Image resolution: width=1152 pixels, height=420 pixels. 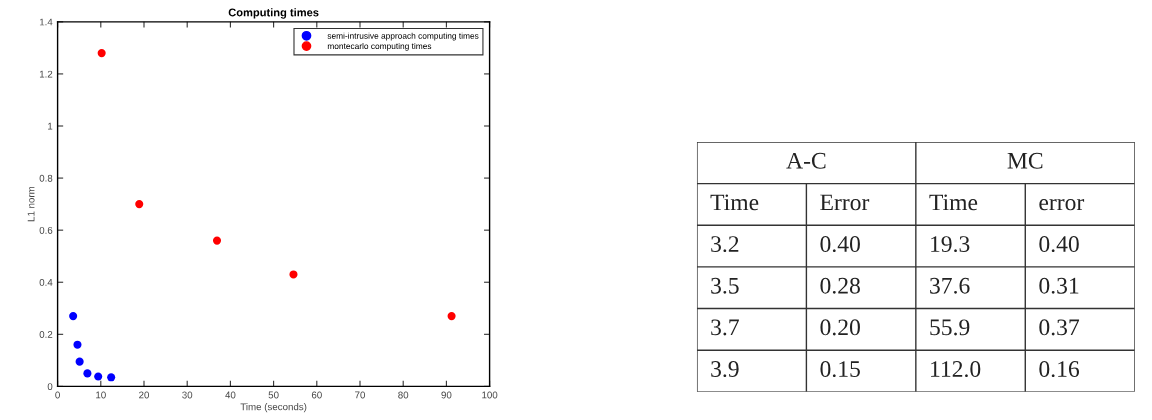 I want to click on chart-title: Computing times, so click(x=273, y=13).